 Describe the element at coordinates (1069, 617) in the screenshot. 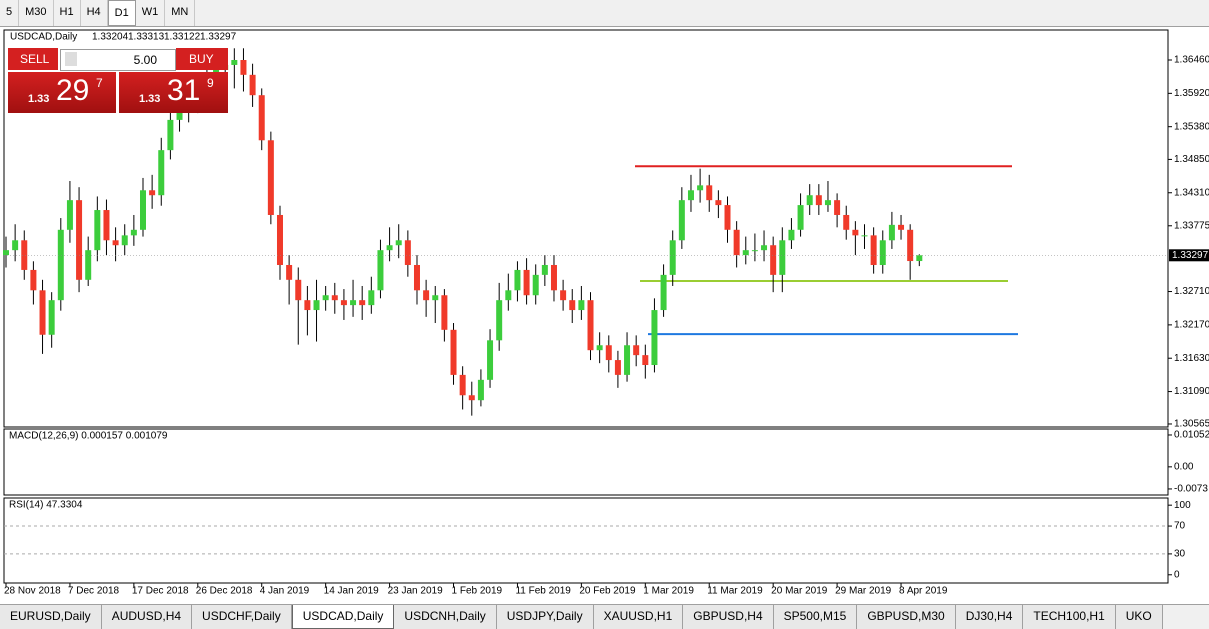

I see `symbol-tab: TECH100,H1` at that location.